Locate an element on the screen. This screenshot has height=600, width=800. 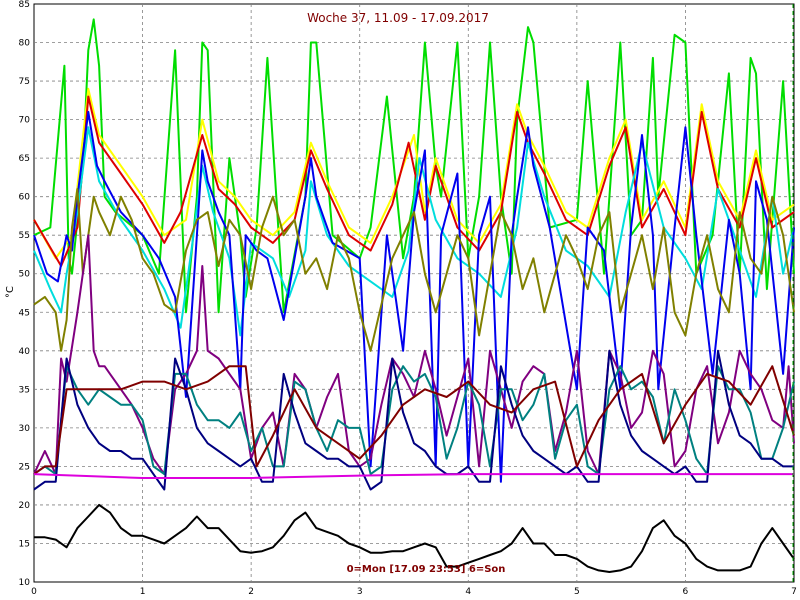
x-tick-label: 3 is located at coordinates (360, 592).